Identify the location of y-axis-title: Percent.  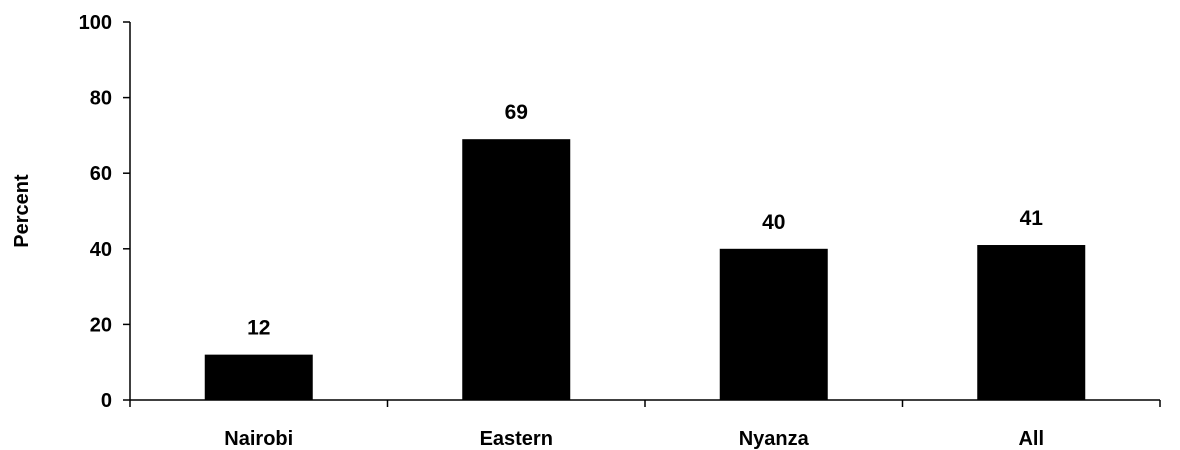
(22, 211).